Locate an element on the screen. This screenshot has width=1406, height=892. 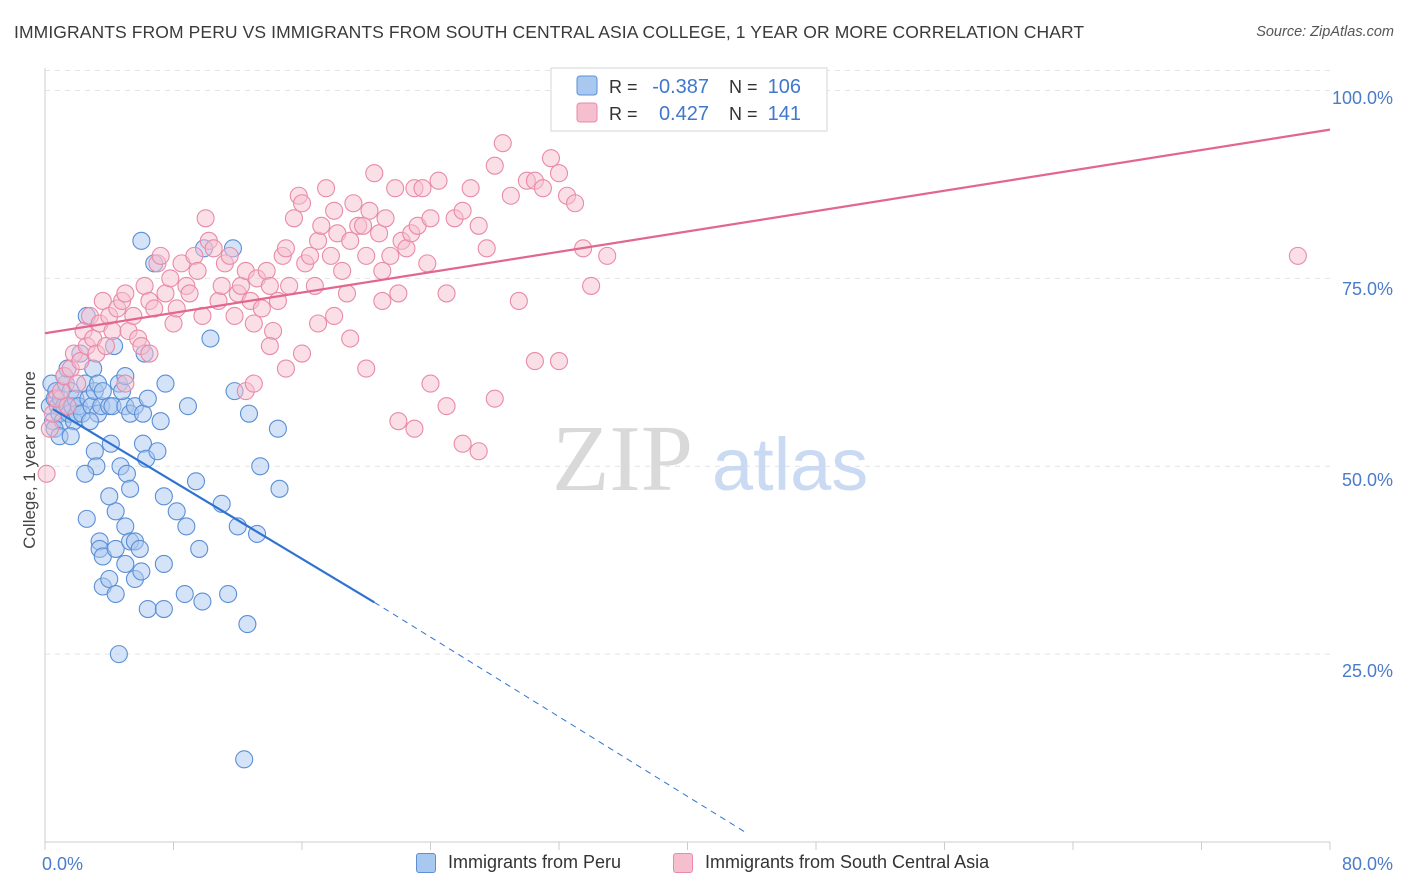
legend-swatch-sca is located at coordinates (683, 862).